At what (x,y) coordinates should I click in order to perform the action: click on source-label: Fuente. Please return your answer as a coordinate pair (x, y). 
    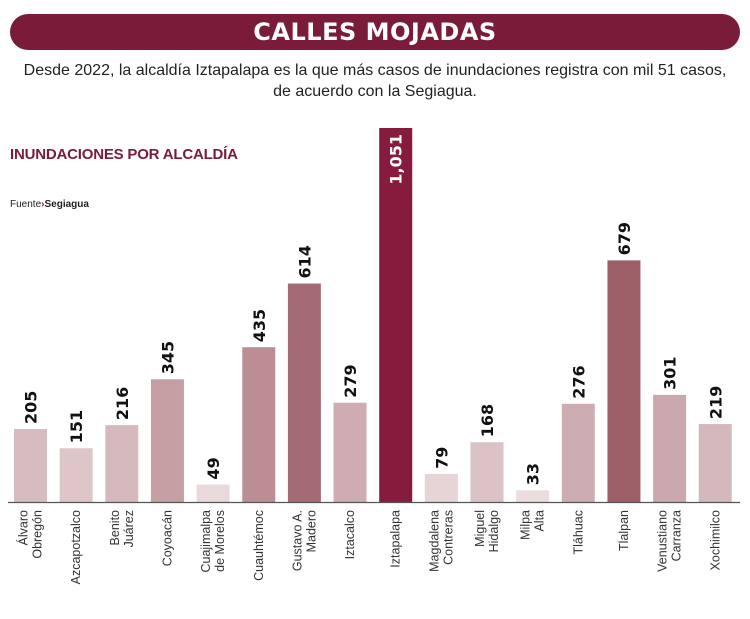
    Looking at the image, I should click on (26, 204).